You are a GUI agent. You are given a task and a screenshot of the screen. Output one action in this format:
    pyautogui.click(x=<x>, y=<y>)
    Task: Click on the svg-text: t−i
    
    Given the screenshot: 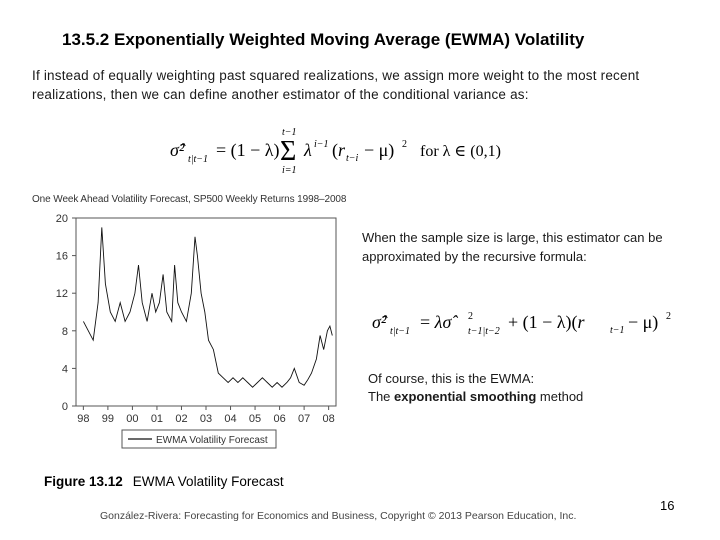 What is the action you would take?
    pyautogui.click(x=352, y=158)
    